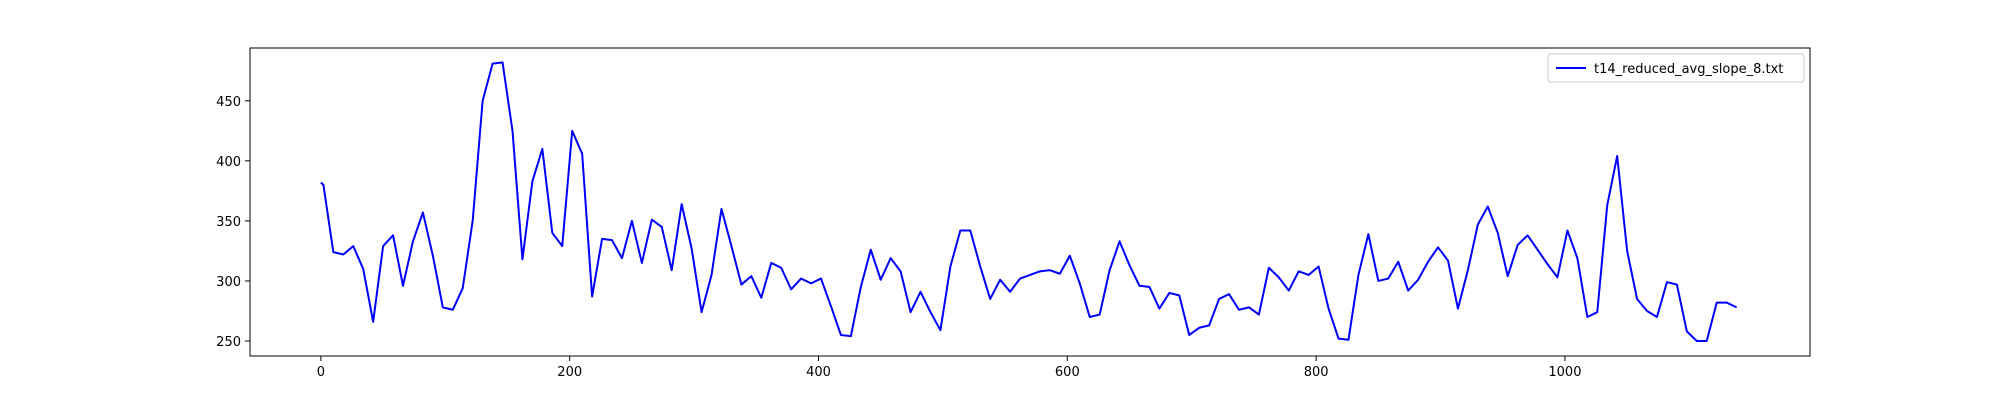 Image resolution: width=2000 pixels, height=400 pixels. I want to click on x-tick-label-5: 1000, so click(1564, 372).